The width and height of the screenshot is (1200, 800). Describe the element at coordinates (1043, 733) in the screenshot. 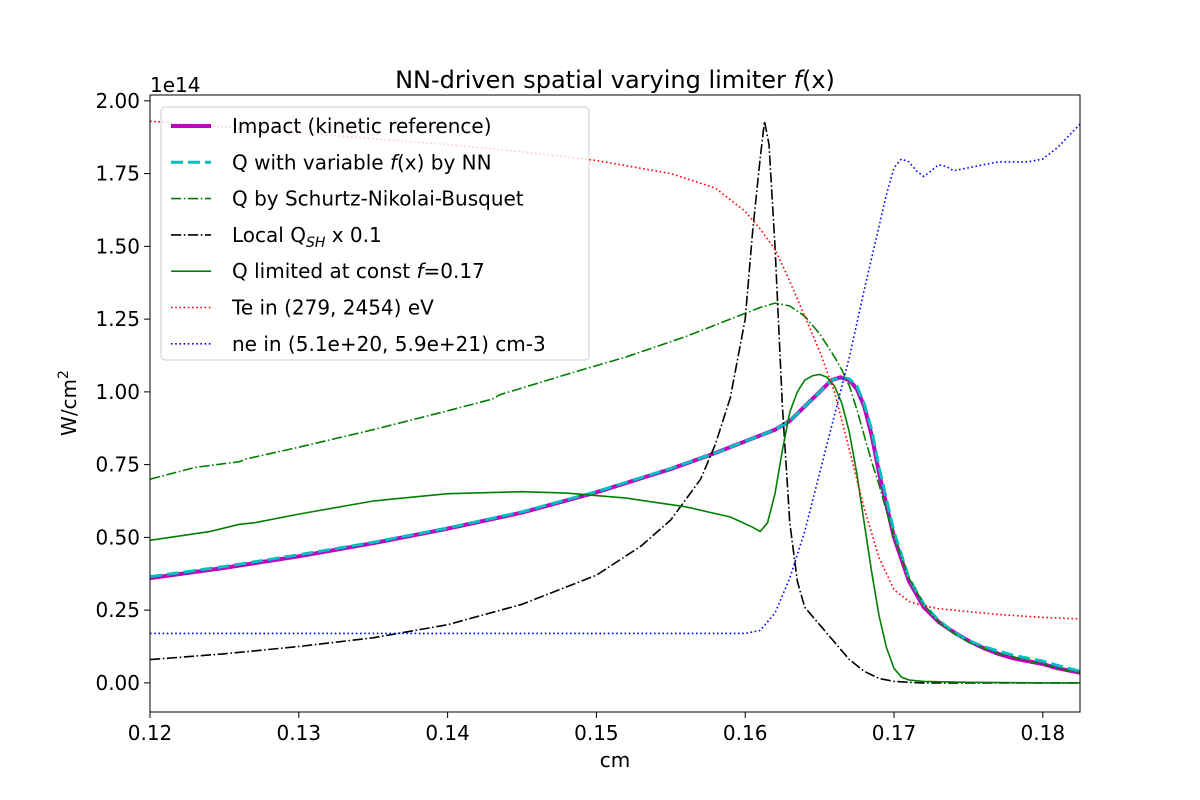

I see `x-tick-label: 0.18` at that location.